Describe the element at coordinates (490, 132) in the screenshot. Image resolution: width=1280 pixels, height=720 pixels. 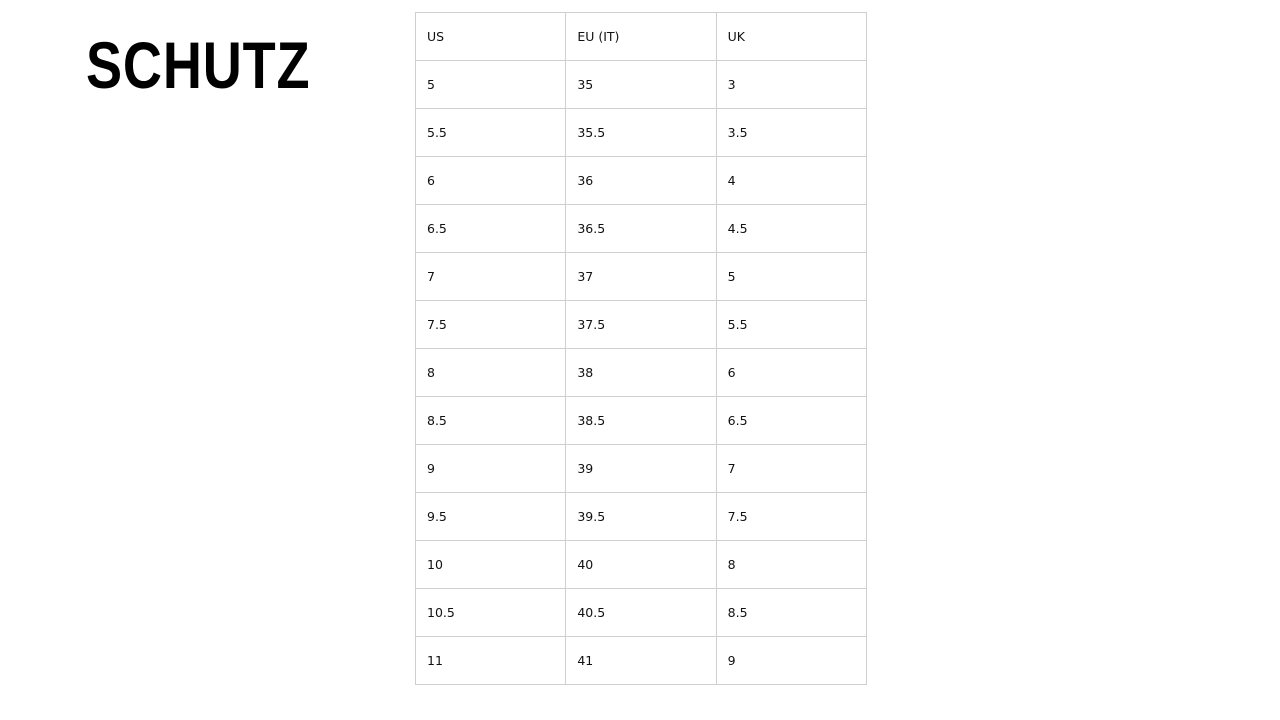
I see `cell-us: 5.5` at that location.